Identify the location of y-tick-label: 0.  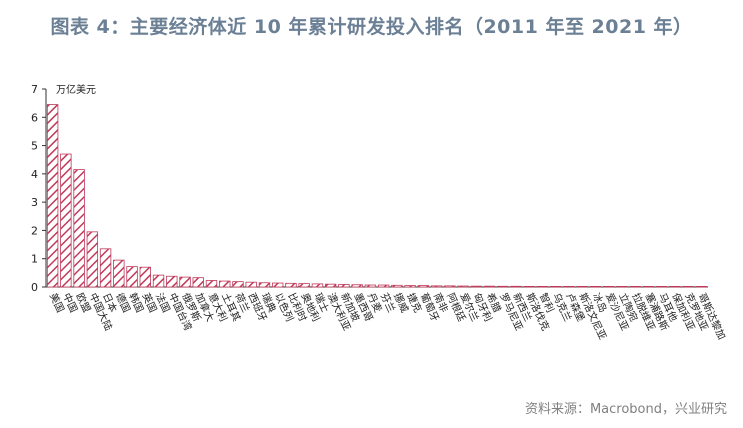
(34, 287).